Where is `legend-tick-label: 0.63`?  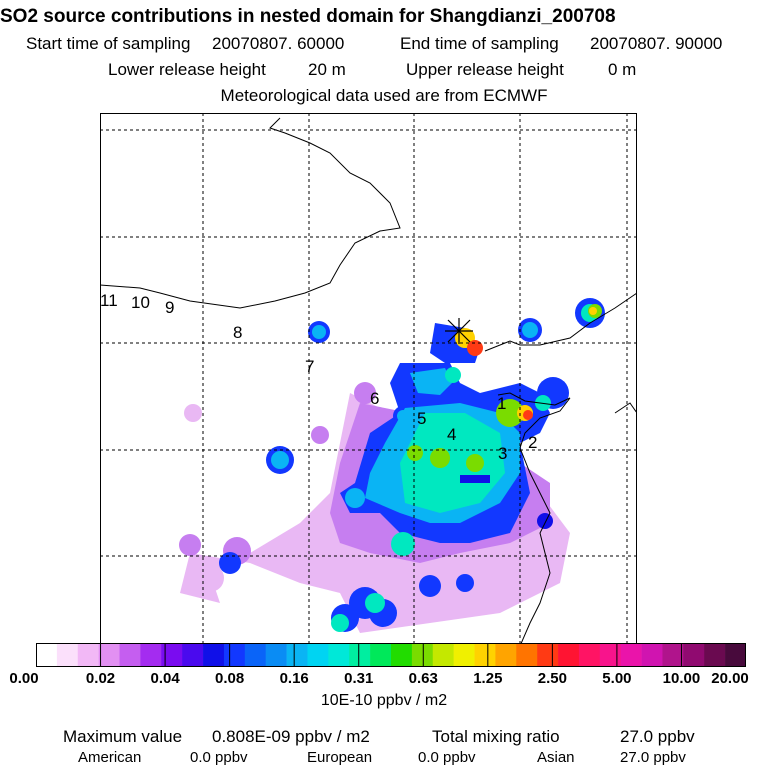 legend-tick-label: 0.63 is located at coordinates (423, 678).